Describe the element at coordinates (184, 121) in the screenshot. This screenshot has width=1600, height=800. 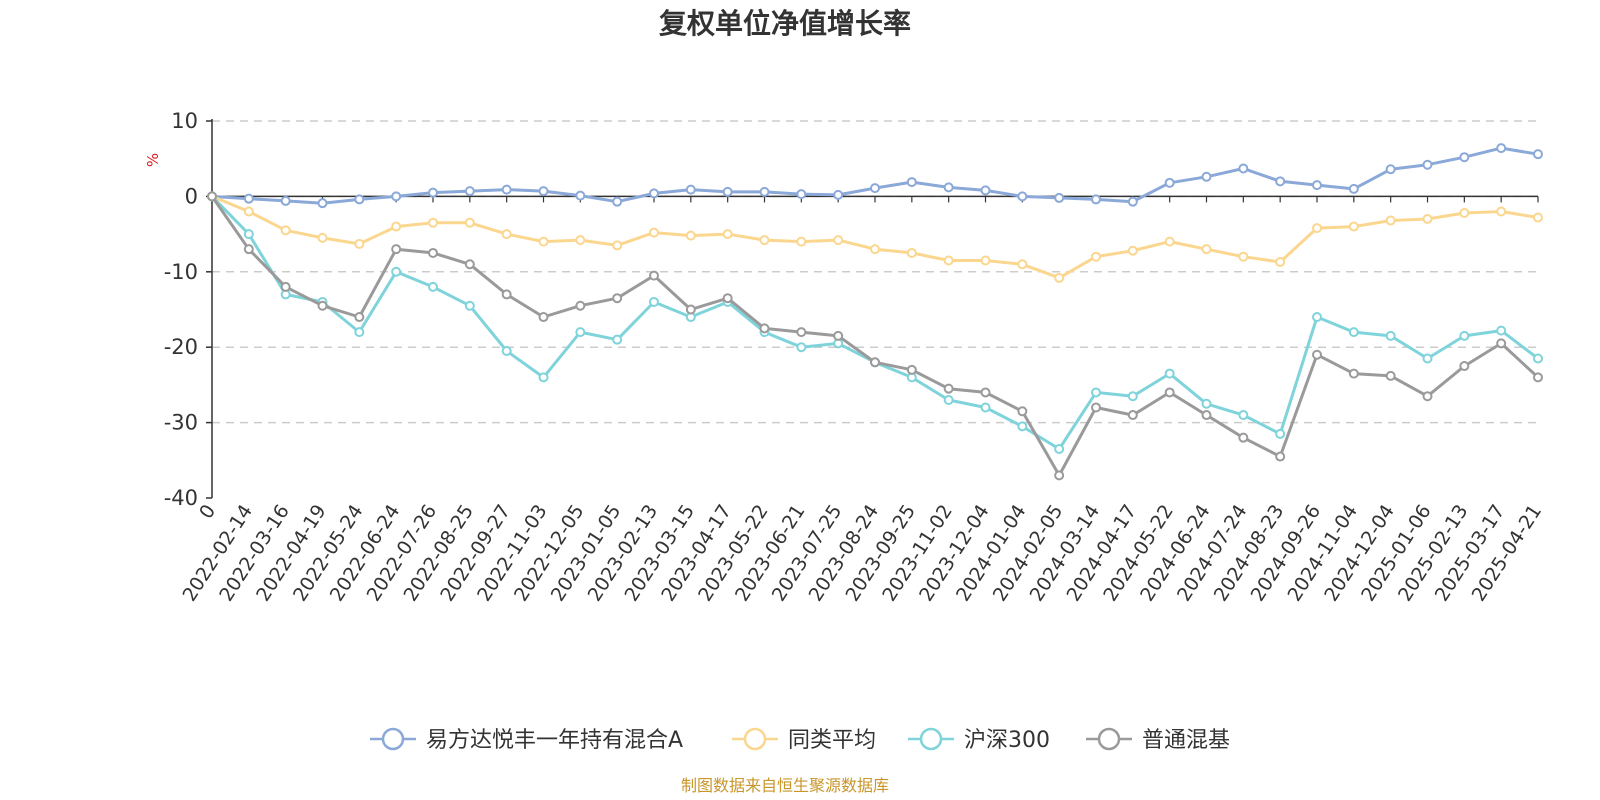
I see `y-tick-label: 10` at that location.